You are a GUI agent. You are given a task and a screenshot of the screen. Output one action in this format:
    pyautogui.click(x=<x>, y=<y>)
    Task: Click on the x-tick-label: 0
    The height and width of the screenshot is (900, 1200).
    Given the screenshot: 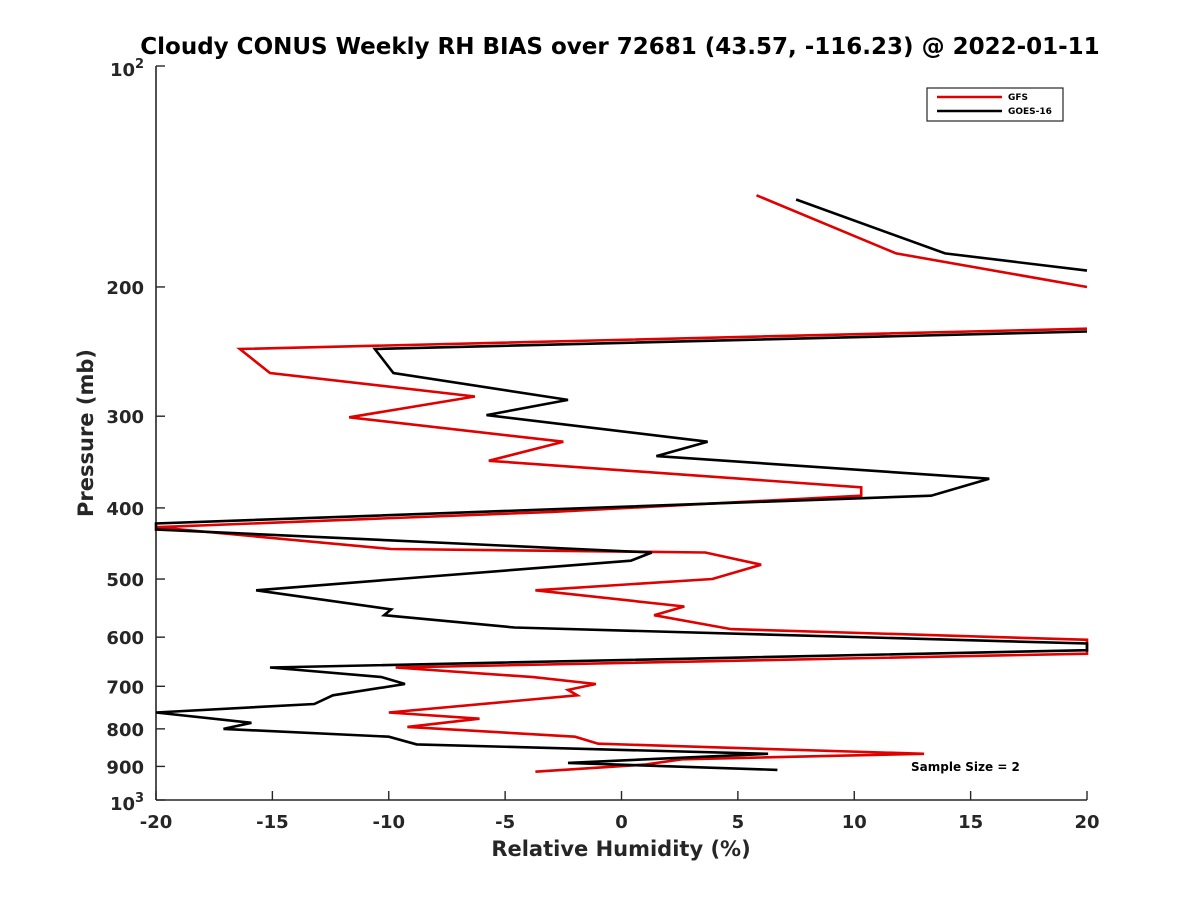 What is the action you would take?
    pyautogui.click(x=621, y=822)
    